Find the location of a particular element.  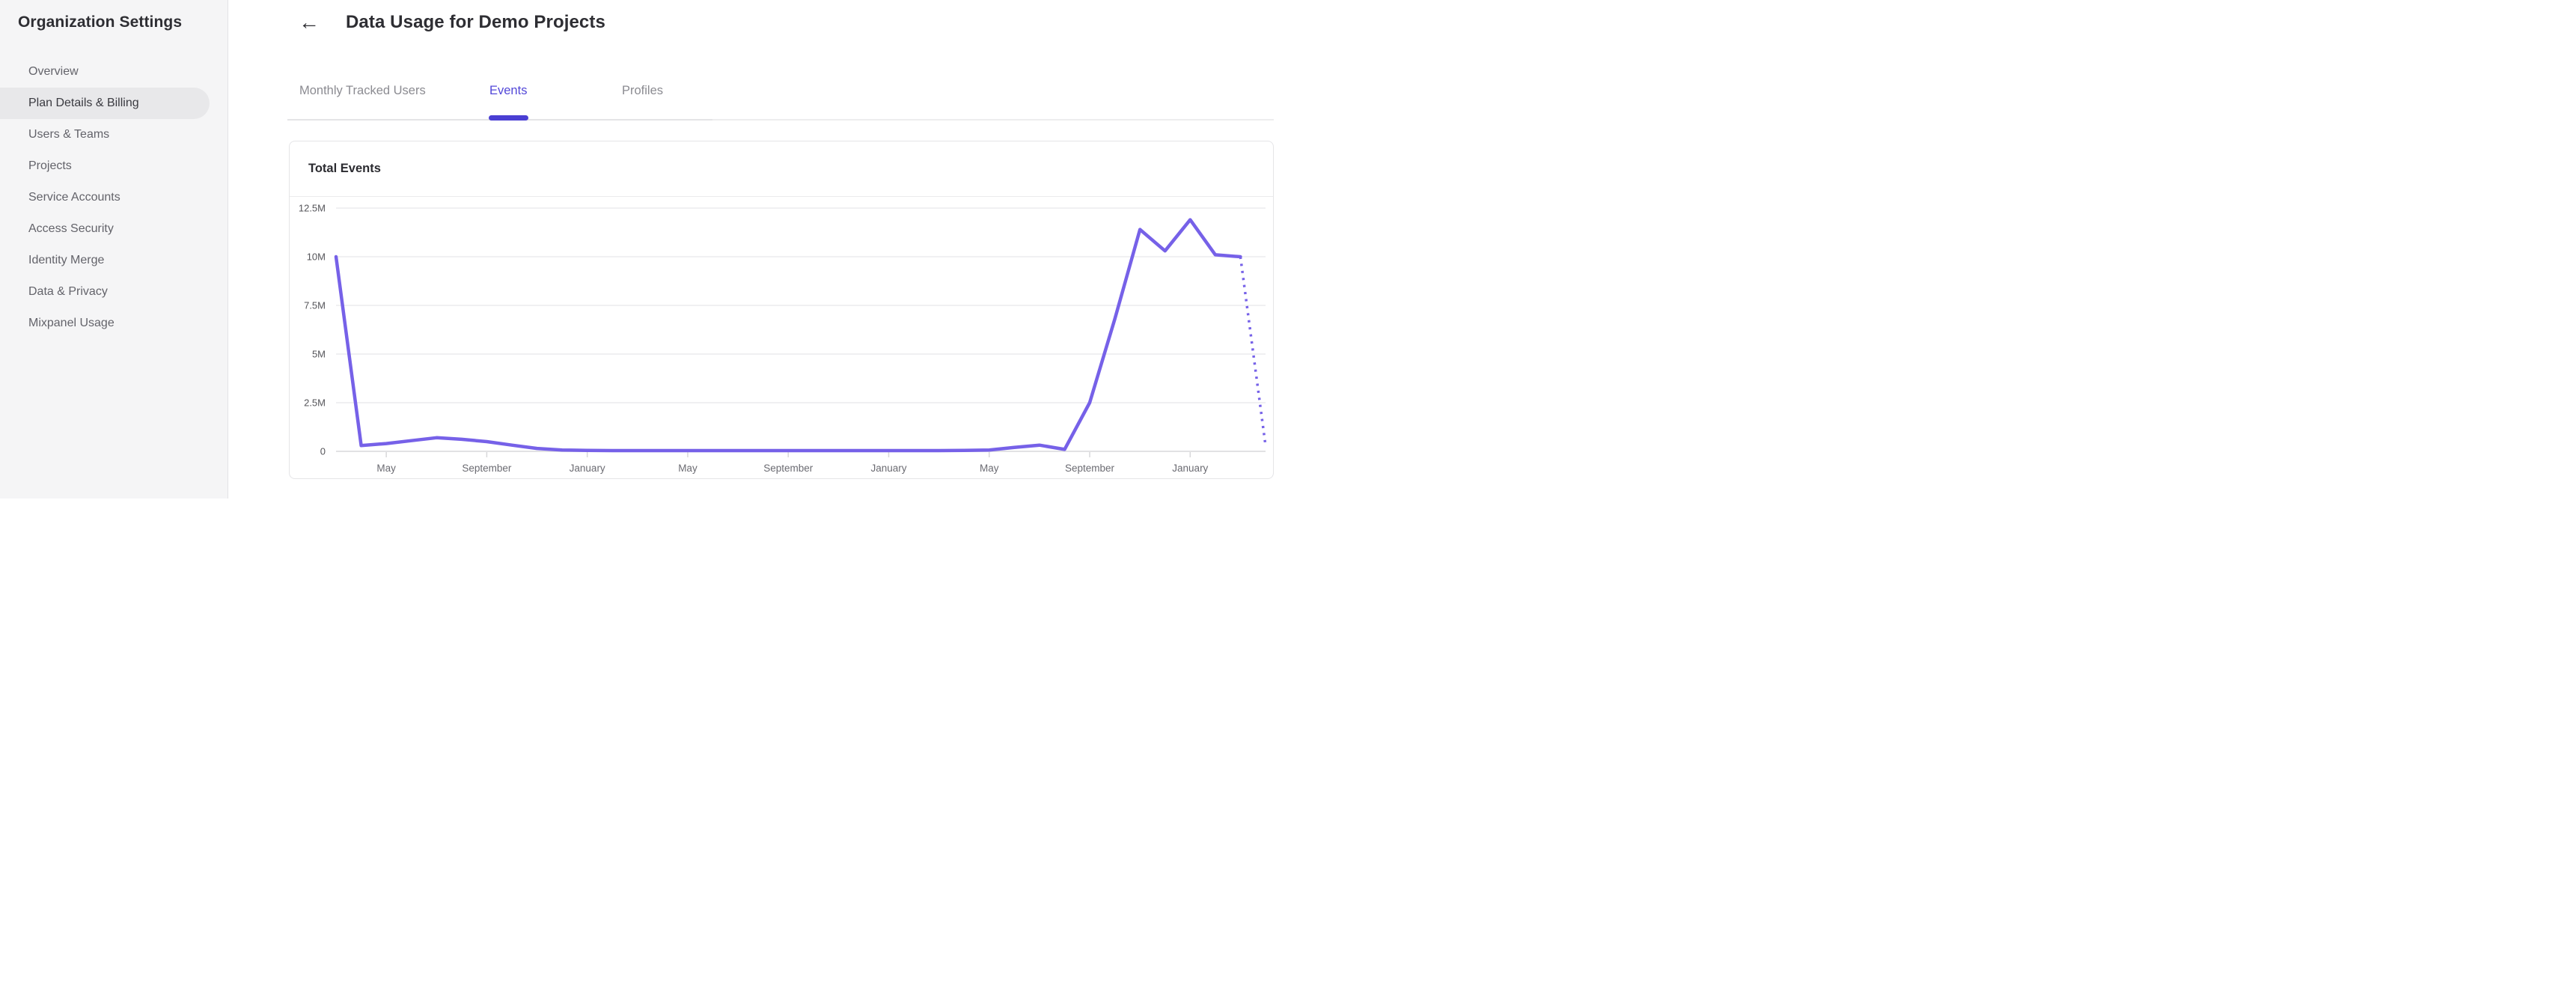

y-axis-label: 12.5M is located at coordinates (312, 208).